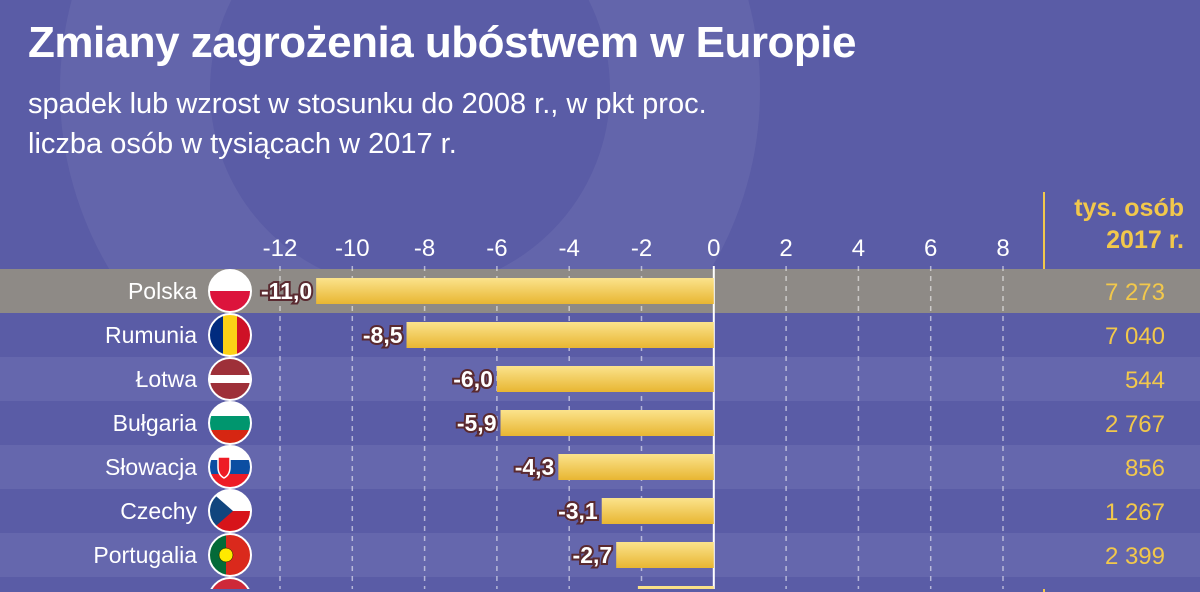 The image size is (1200, 592). Describe the element at coordinates (162, 291) in the screenshot. I see `category-label: Polska` at that location.